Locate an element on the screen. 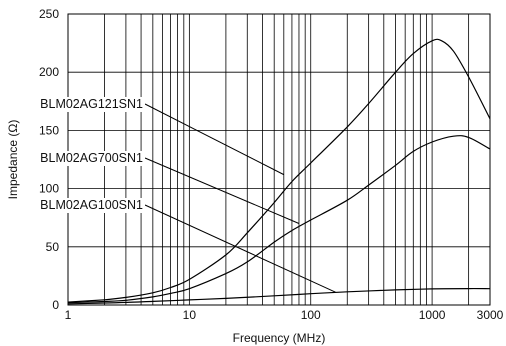  x-tick-label: 1000 is located at coordinates (432, 315).